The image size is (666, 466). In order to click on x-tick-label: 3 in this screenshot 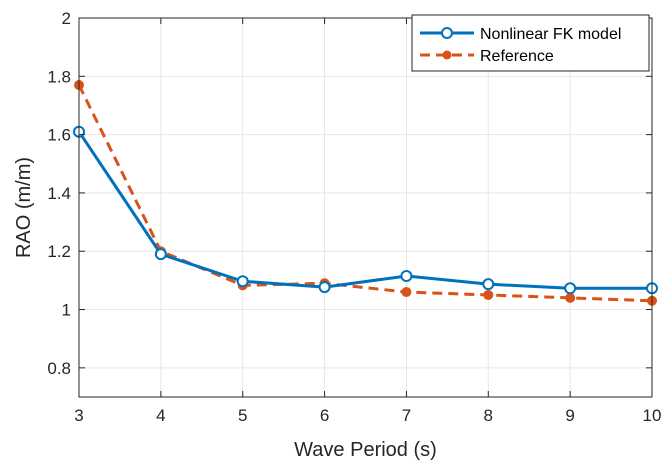, I will do `click(78, 415)`.